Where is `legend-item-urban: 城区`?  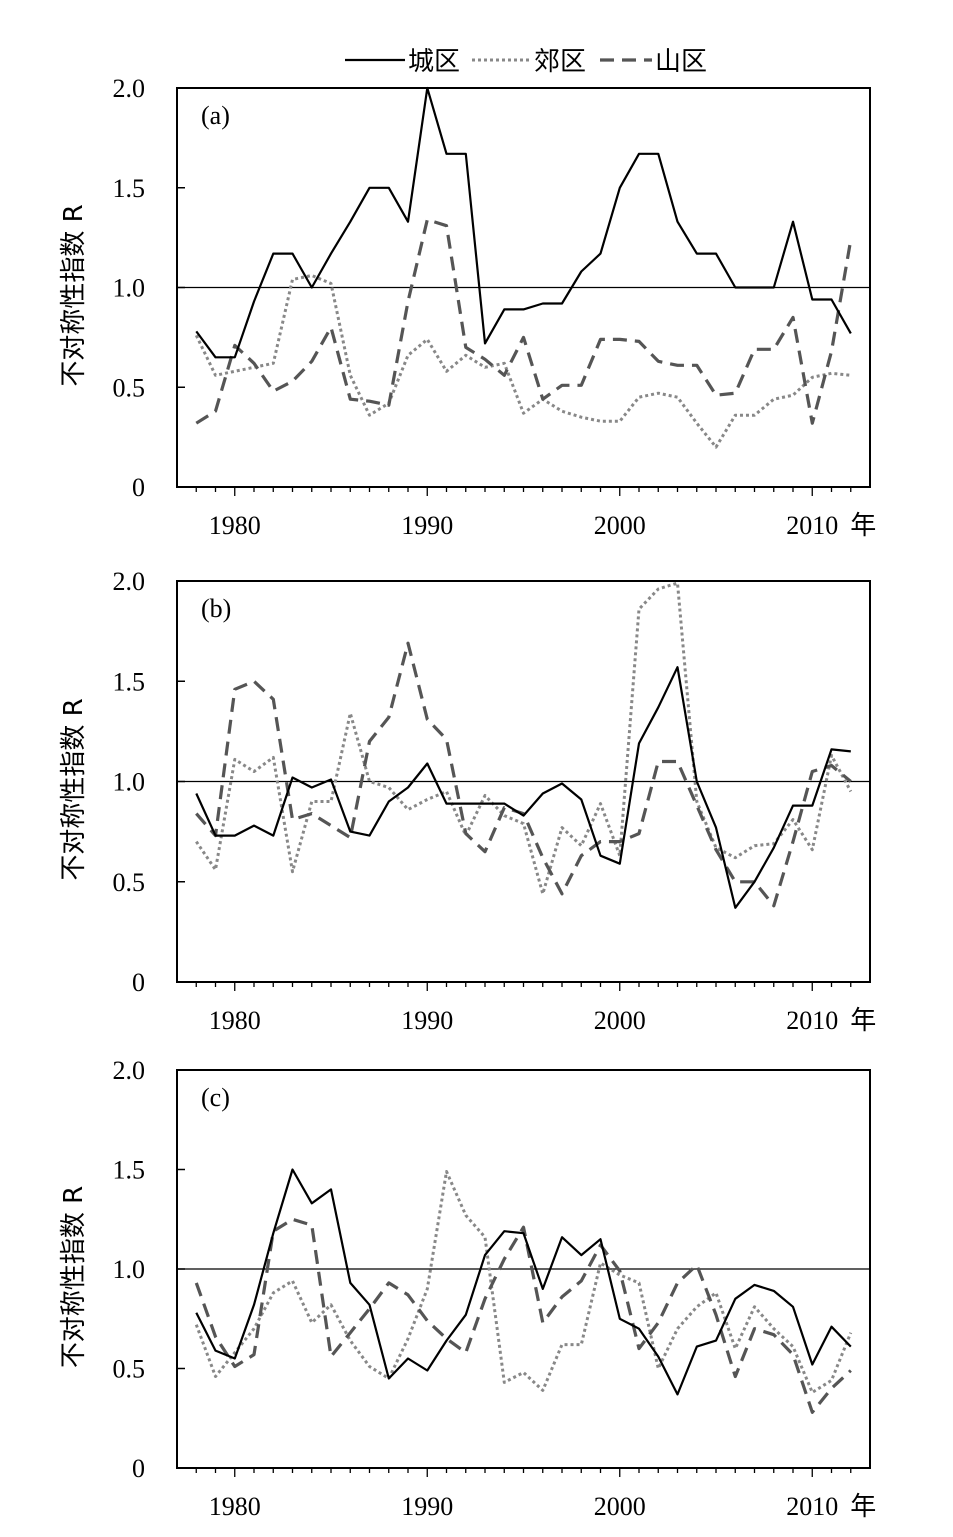 legend-item-urban: 城区 is located at coordinates (402, 62).